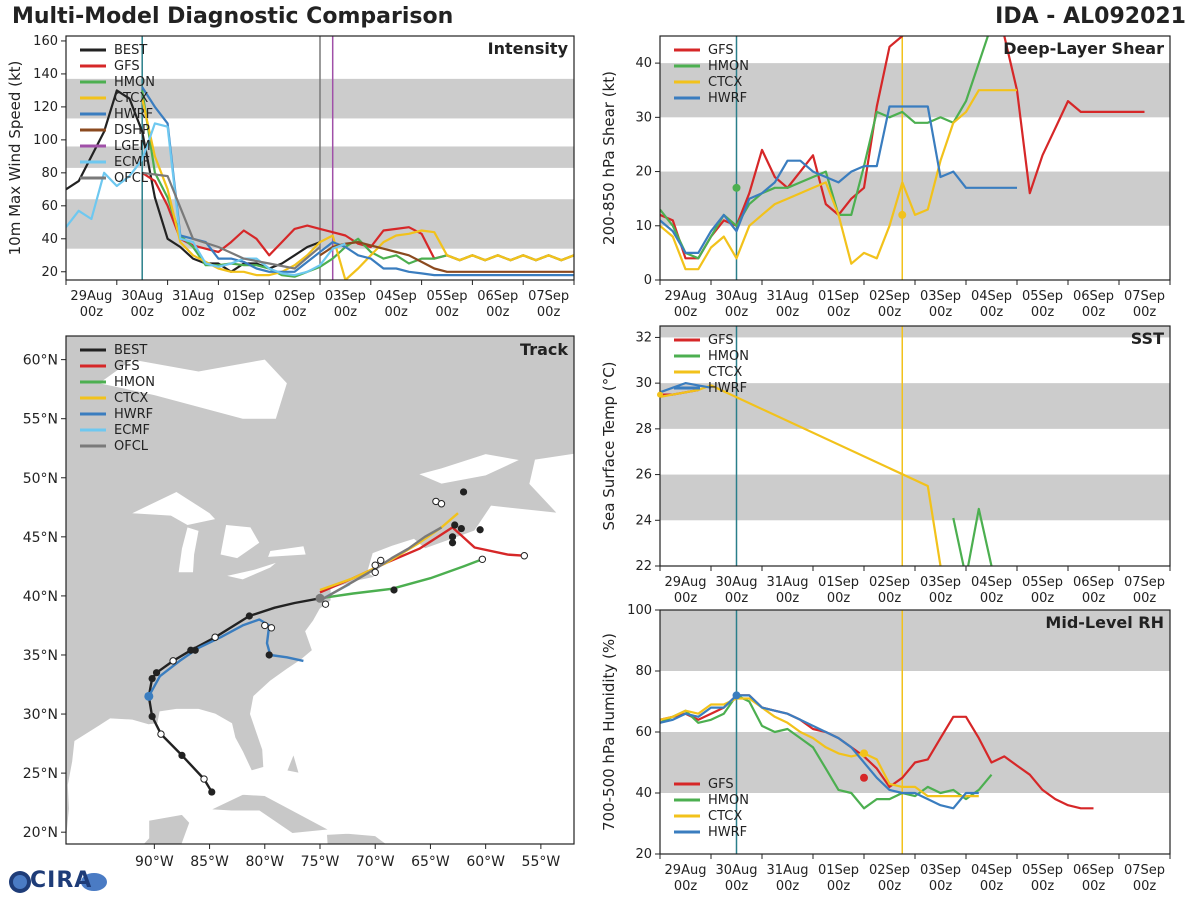 The height and width of the screenshot is (900, 1200). I want to click on shear-legend-label-hmon: HMON, so click(728, 66).